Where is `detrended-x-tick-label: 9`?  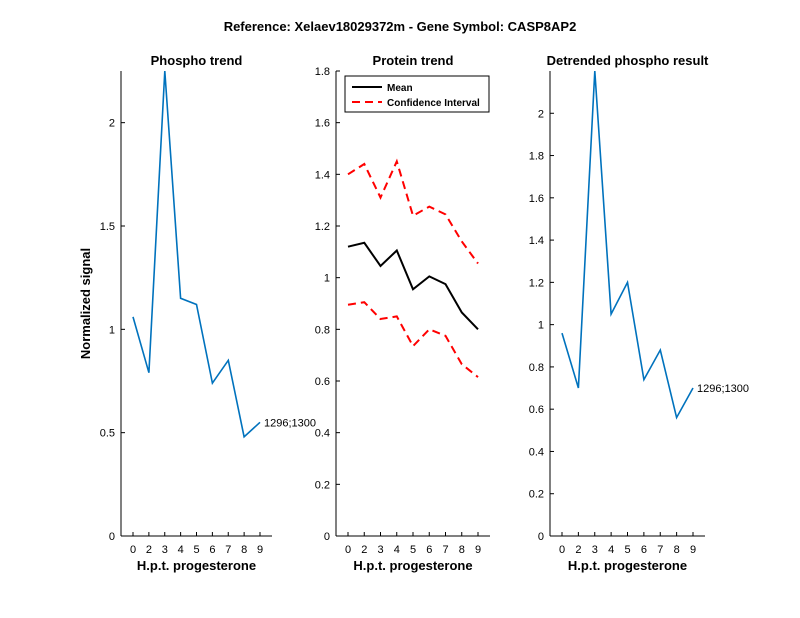 detrended-x-tick-label: 9 is located at coordinates (693, 550).